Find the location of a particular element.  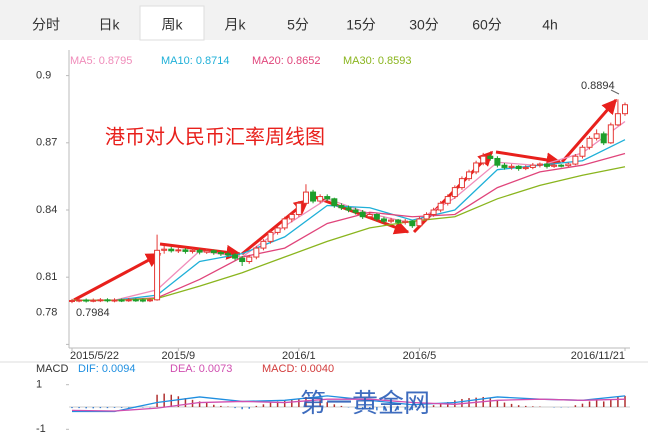

tab: 4h is located at coordinates (550, 25).